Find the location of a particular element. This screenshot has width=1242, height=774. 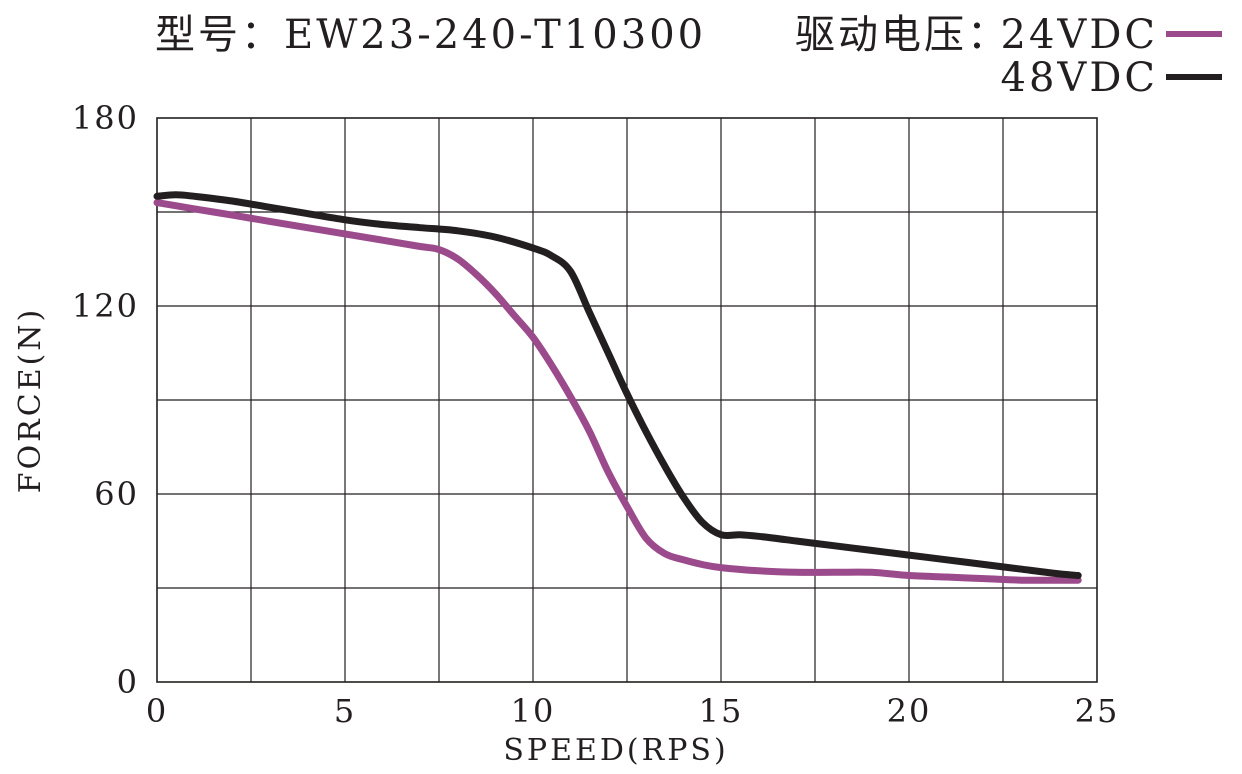

chart-title: 型号：EW23-240-T10300 is located at coordinates (430, 35).